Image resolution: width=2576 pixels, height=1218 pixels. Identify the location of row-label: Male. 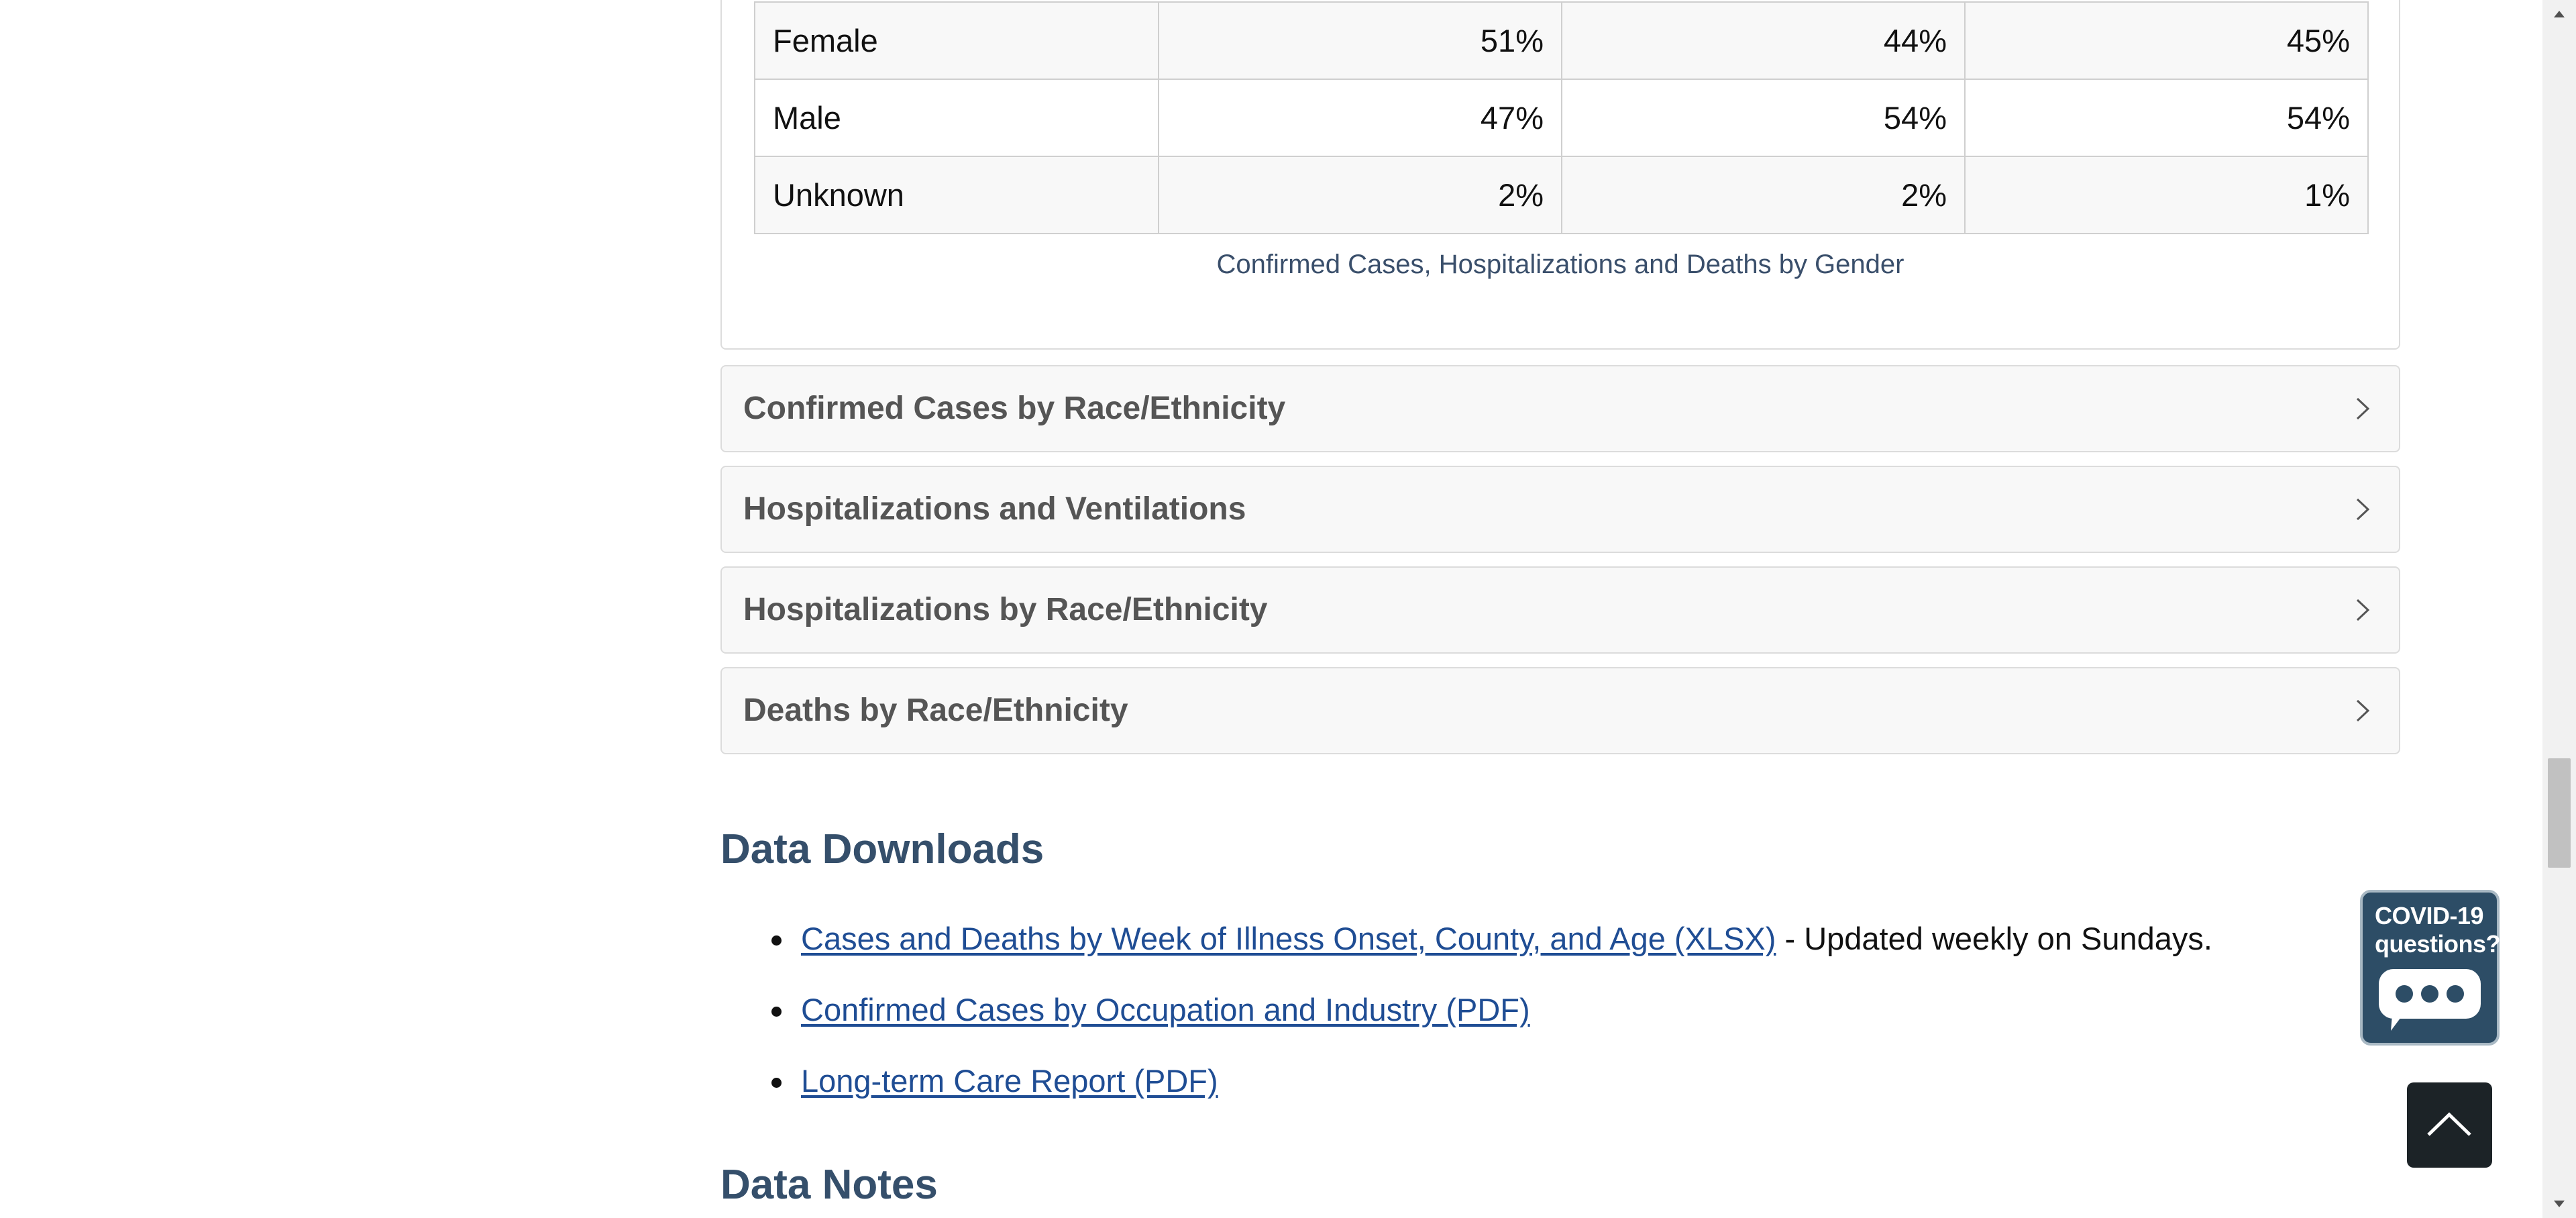
(956, 118).